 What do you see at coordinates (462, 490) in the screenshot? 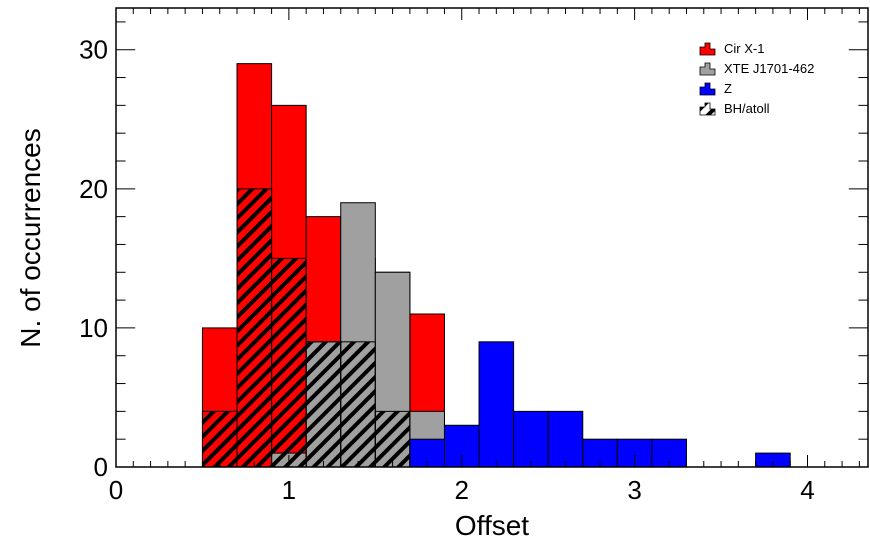
I see `x-tick-label: 2` at bounding box center [462, 490].